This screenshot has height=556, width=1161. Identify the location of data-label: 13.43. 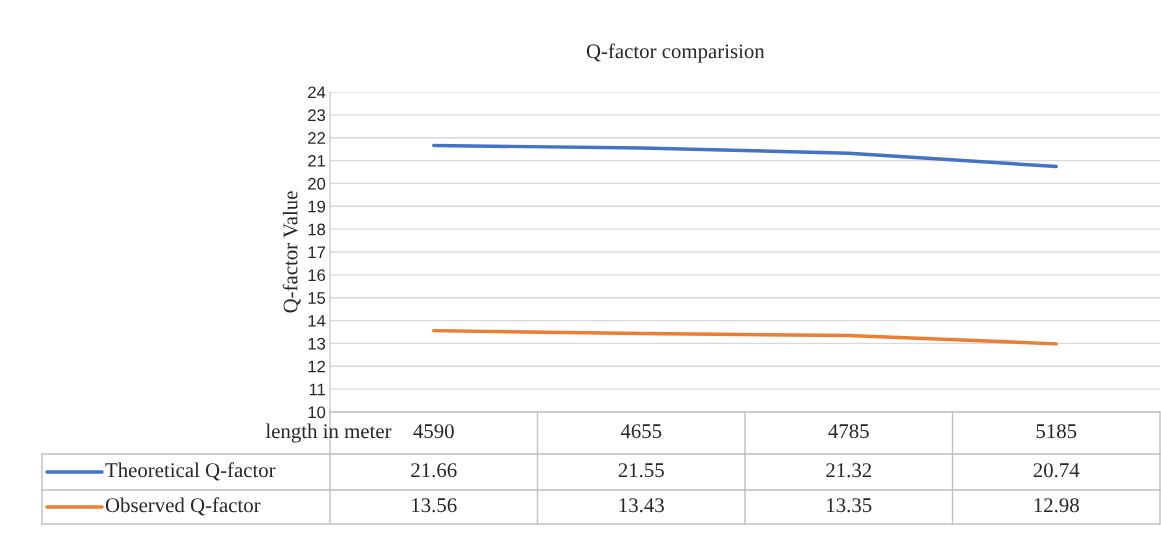
(641, 505).